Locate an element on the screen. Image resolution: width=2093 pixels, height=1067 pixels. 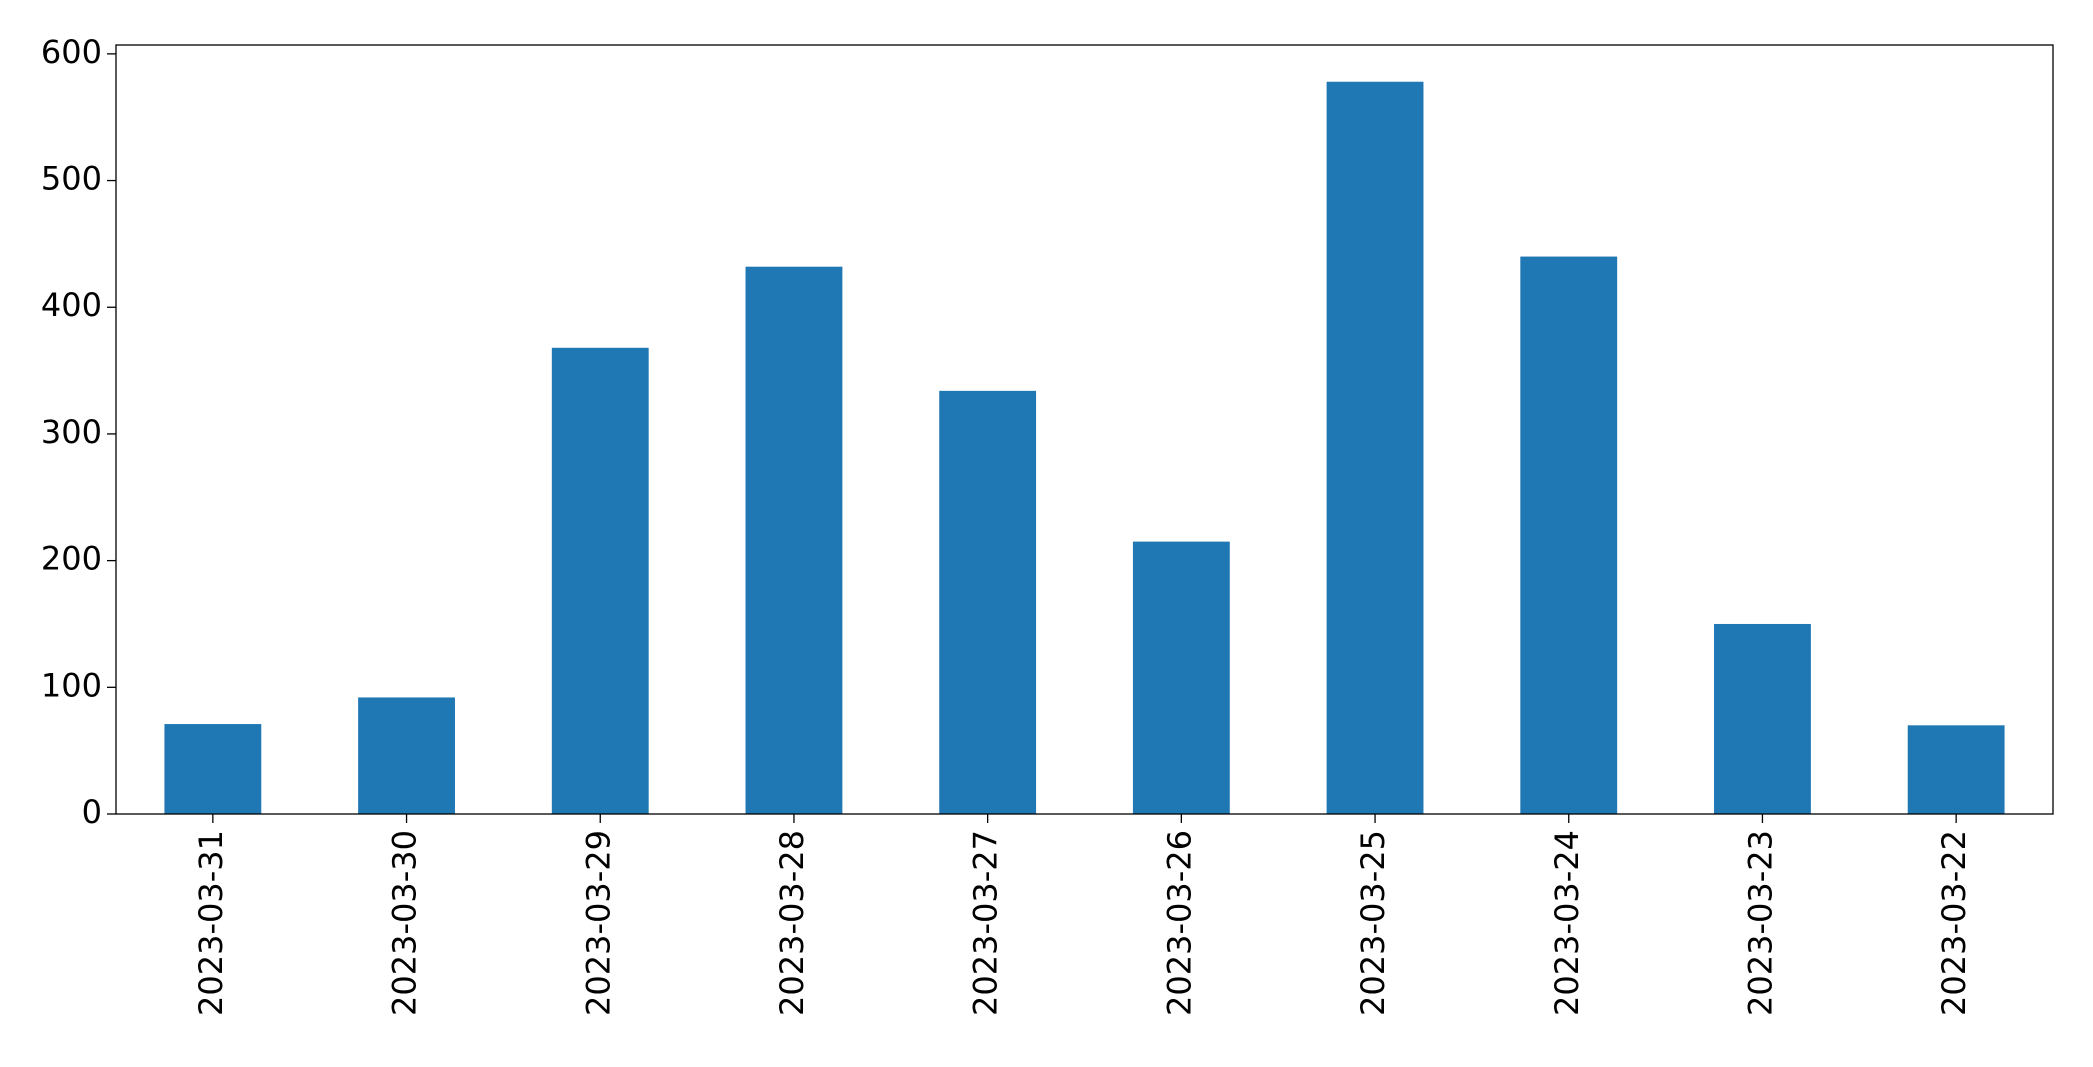
x-tick-label: 2023-03-27 is located at coordinates (986, 923).